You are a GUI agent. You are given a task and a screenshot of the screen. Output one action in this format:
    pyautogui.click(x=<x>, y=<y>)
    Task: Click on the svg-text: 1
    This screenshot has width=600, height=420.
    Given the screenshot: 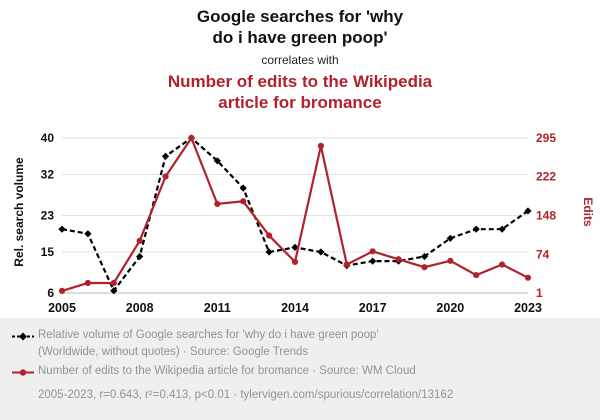 What is the action you would take?
    pyautogui.click(x=539, y=293)
    